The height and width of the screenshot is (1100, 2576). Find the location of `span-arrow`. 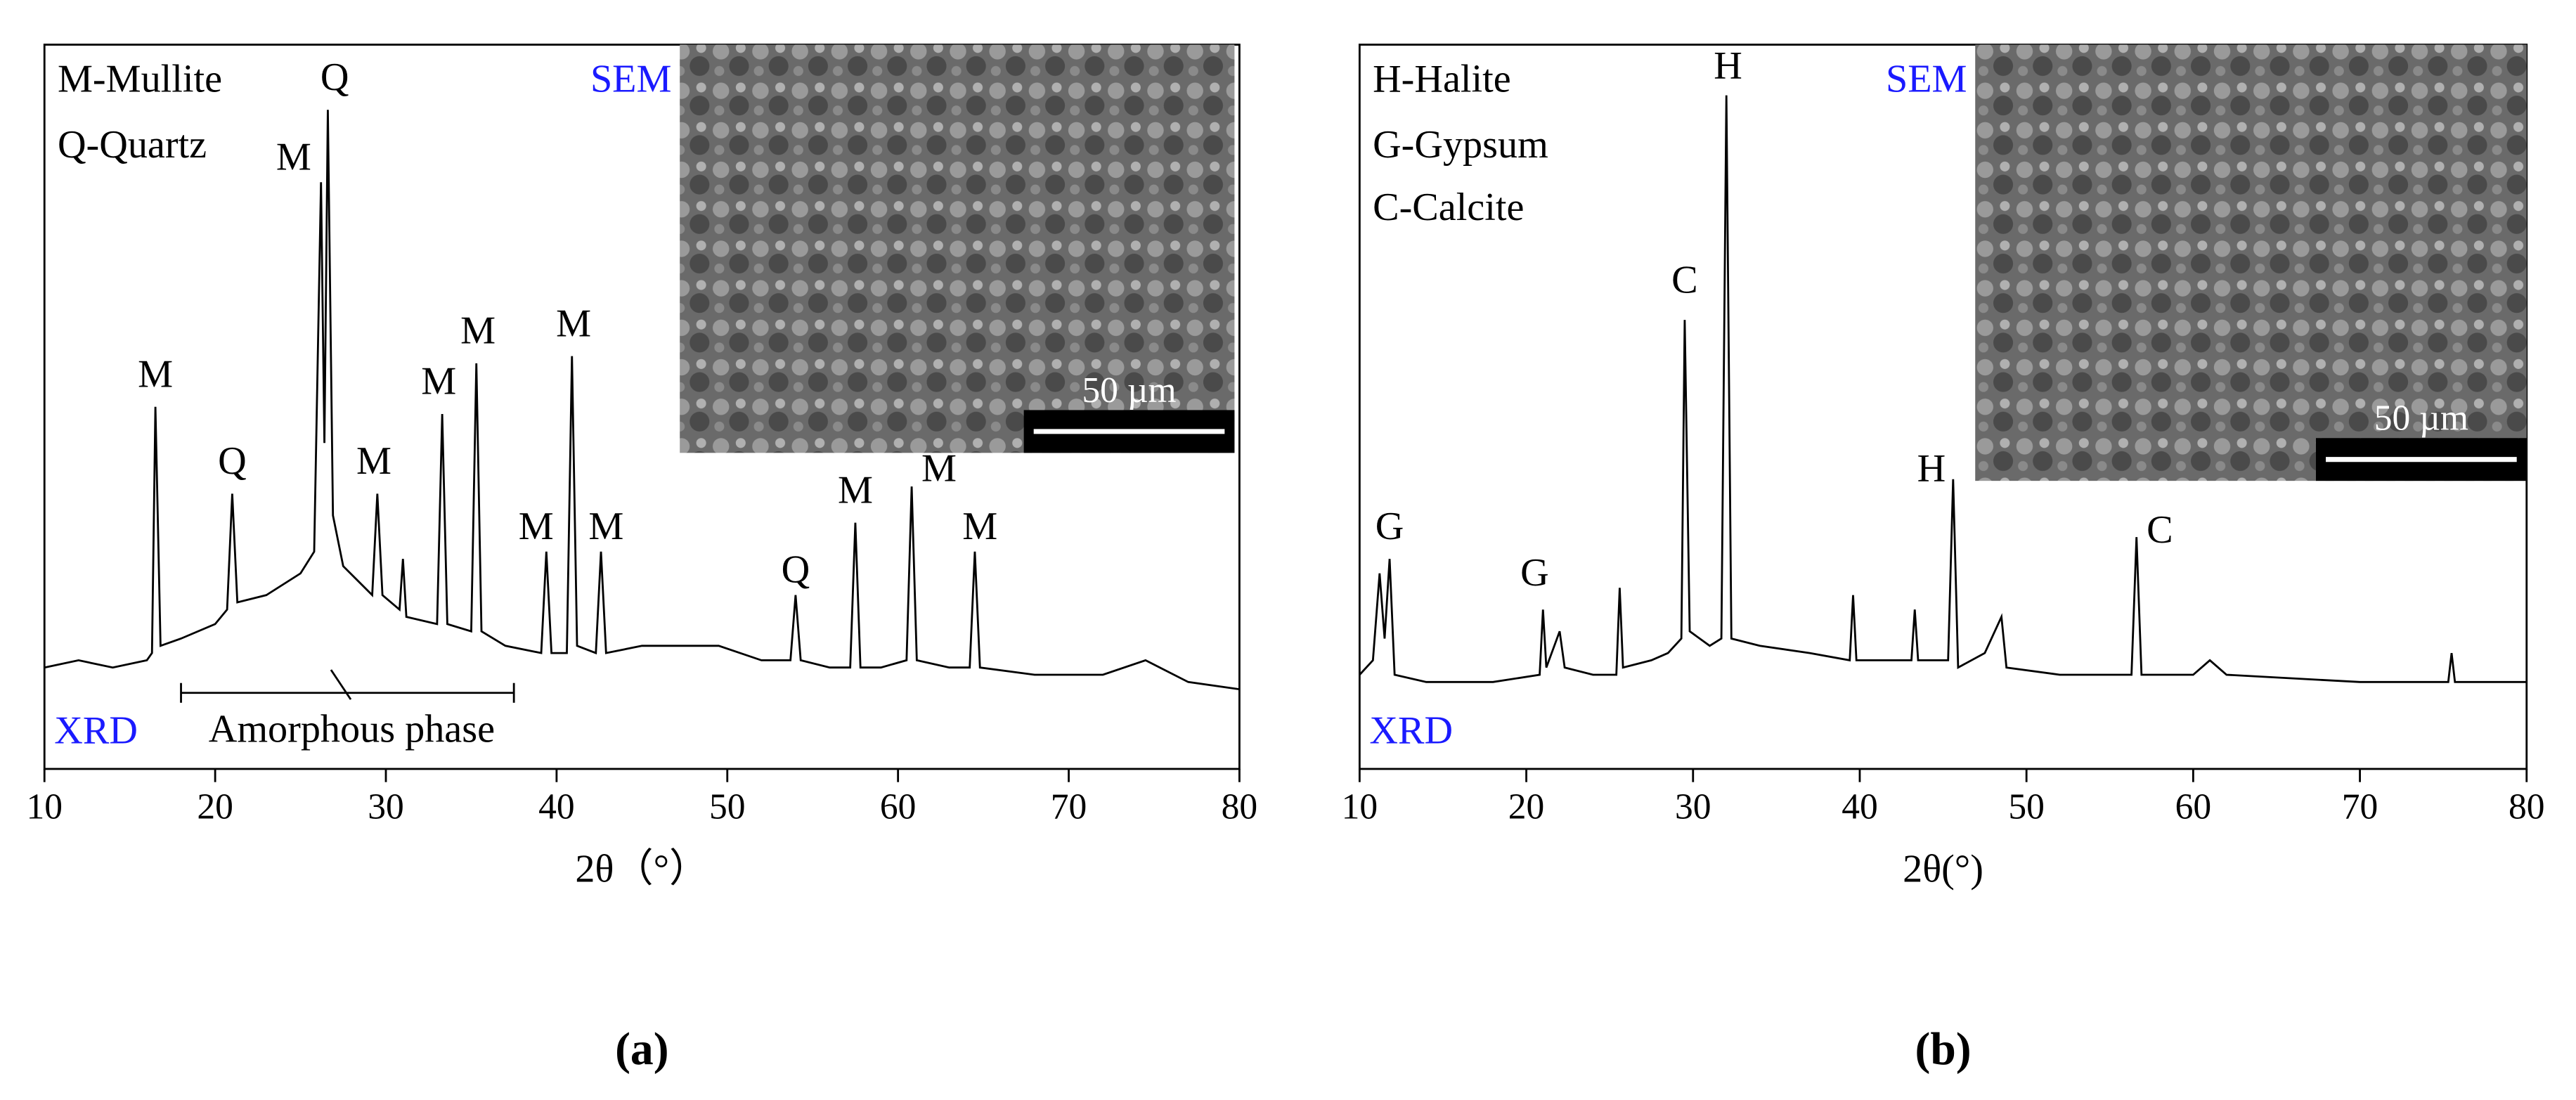

span-arrow is located at coordinates (341, 684).